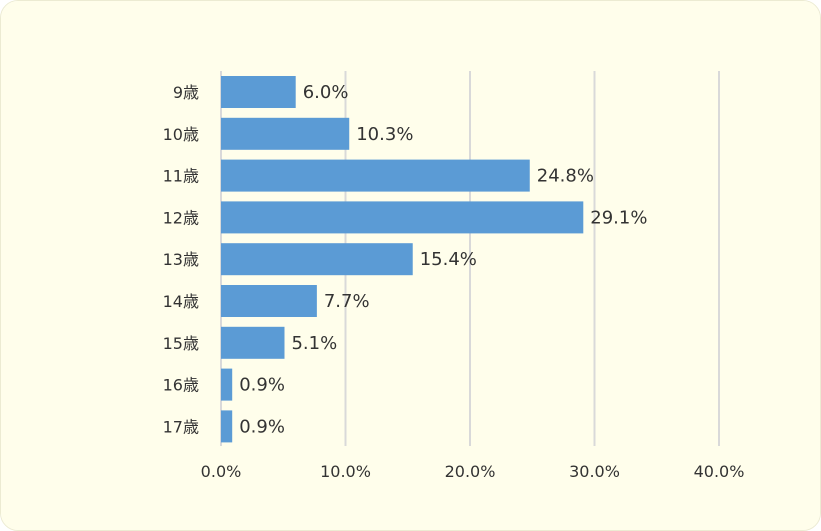 This screenshot has height=531, width=821. Describe the element at coordinates (594, 471) in the screenshot. I see `x-tick-label: 30.0%` at that location.